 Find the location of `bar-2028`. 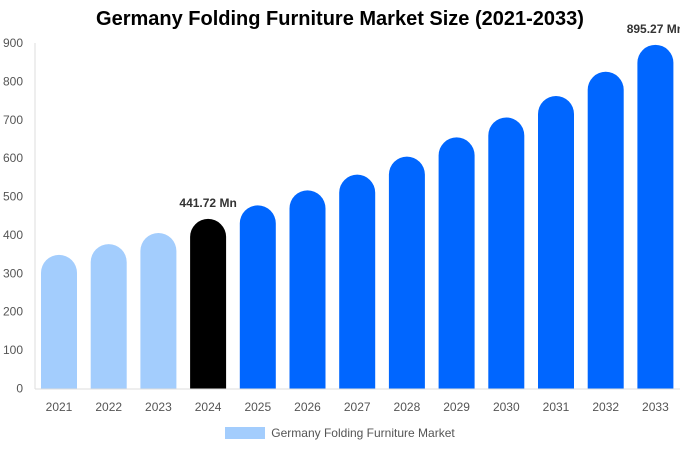

bar-2028 is located at coordinates (406, 272).